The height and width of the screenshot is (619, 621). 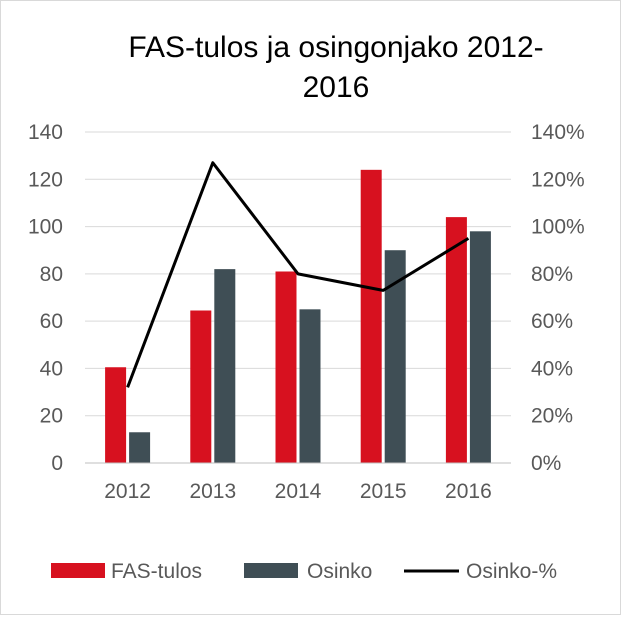 I want to click on y-right-tick-label: 40%, so click(x=552, y=368).